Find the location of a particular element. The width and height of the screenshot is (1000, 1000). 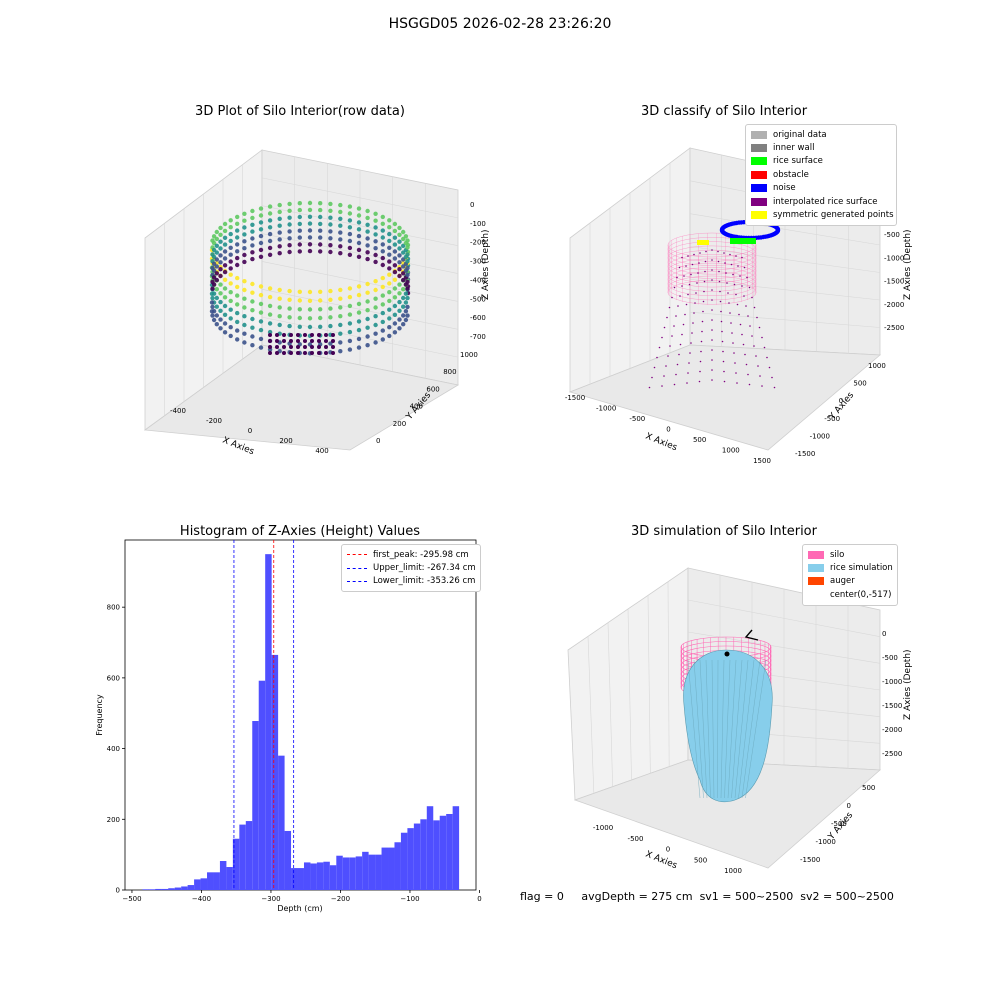

rice-simulation-surface is located at coordinates (728, 726).